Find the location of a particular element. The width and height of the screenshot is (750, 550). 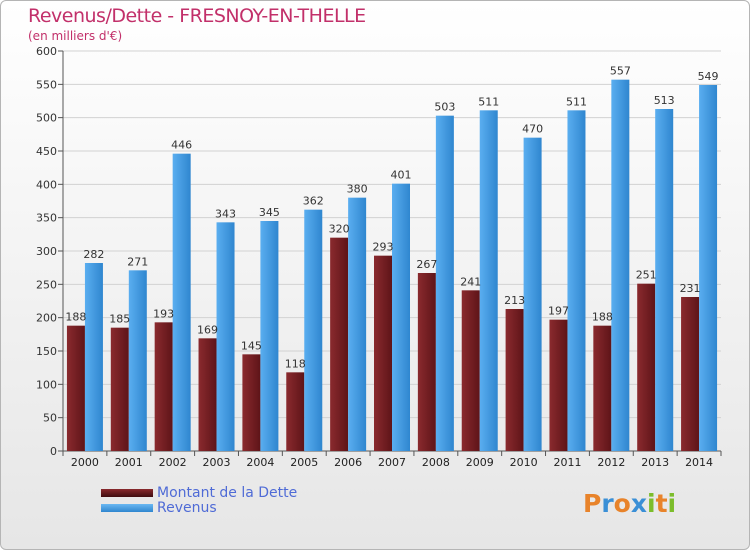

x-tick-label: 2003 is located at coordinates (217, 462).